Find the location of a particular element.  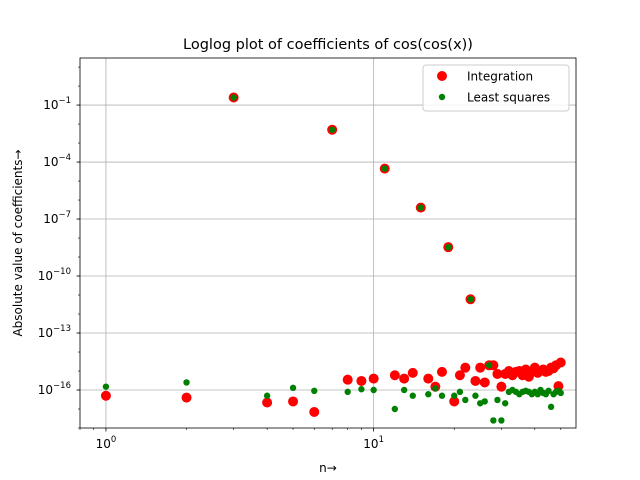

y-tick-exponent: −7 is located at coordinates (64, 215).